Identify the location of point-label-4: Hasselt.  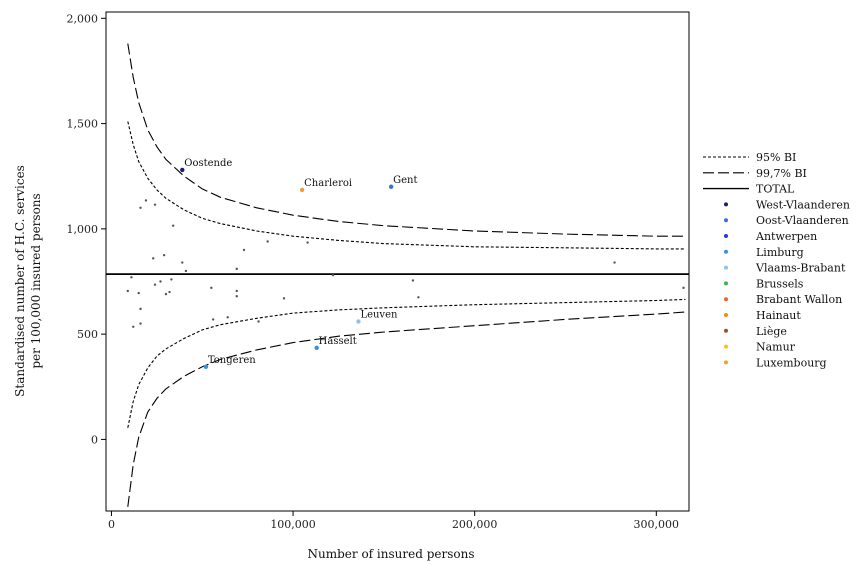
(338, 341).